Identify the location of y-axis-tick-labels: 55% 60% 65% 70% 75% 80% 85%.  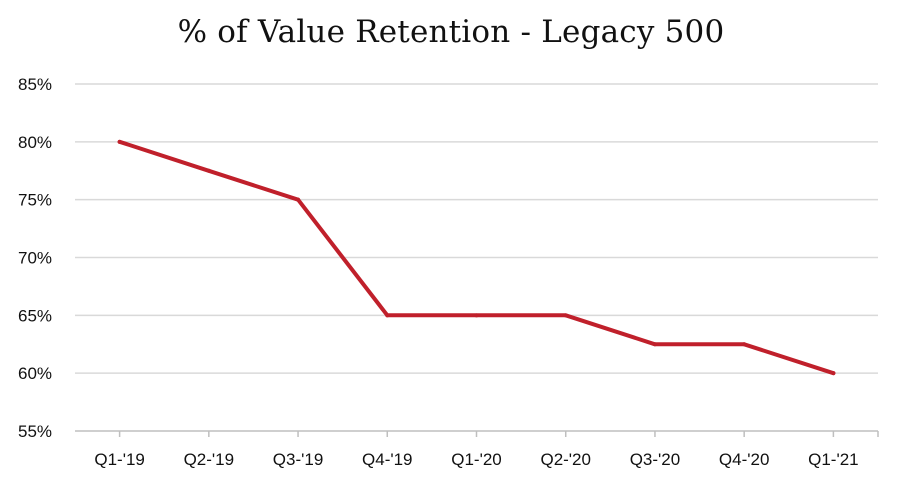
(35, 258).